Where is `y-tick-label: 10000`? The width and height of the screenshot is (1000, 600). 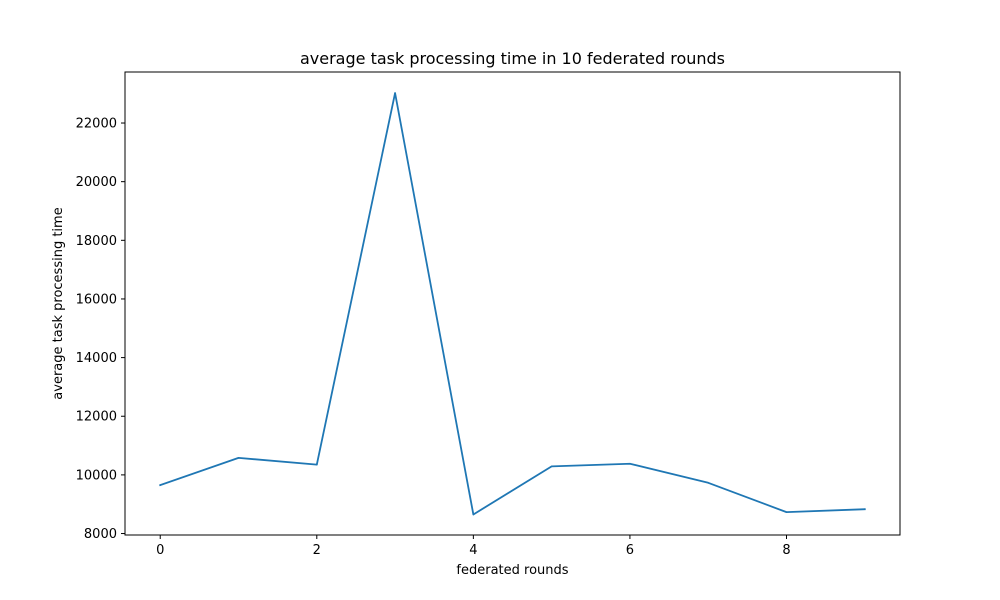
y-tick-label: 10000 is located at coordinates (96, 475).